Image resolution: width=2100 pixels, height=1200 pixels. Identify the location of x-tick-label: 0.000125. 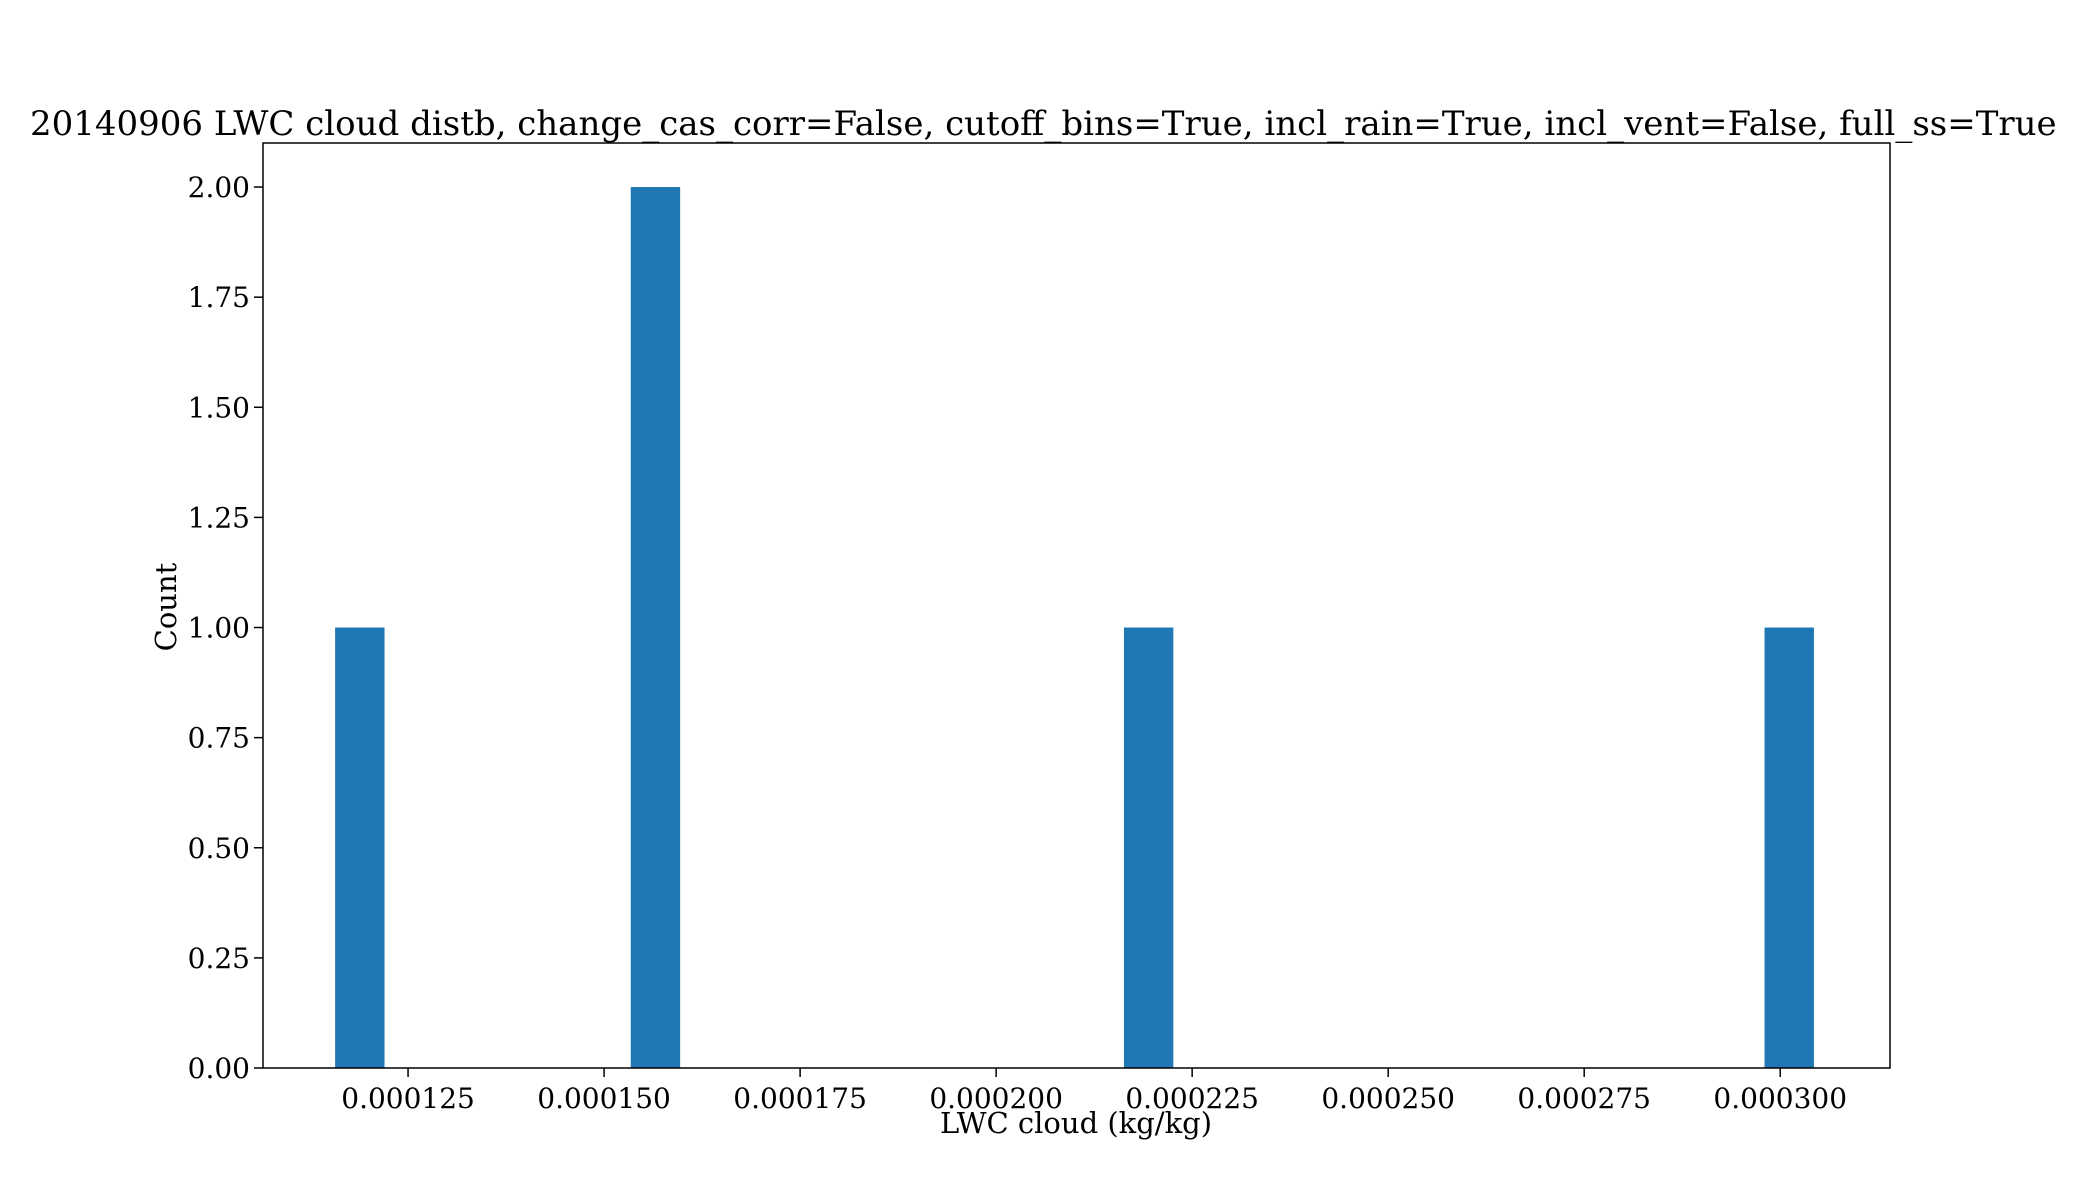
(408, 1098).